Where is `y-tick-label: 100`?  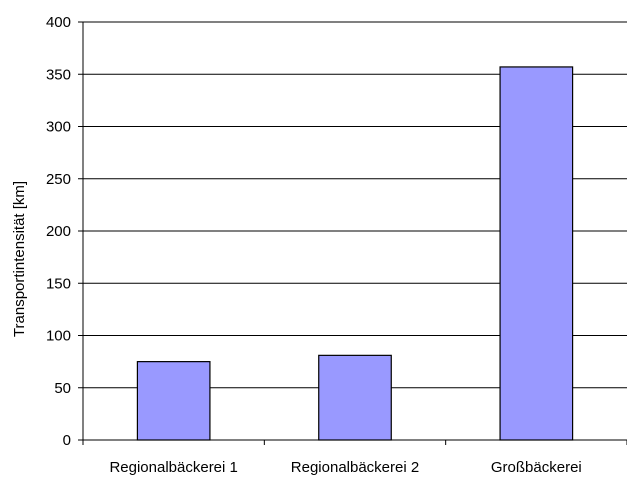 y-tick-label: 100 is located at coordinates (58, 336).